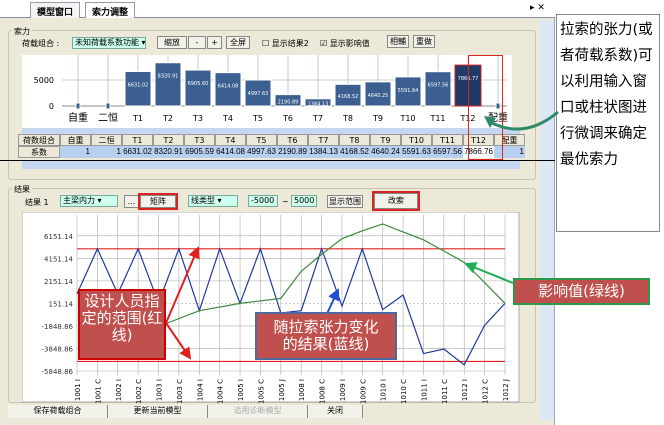 This screenshot has height=425, width=664. I want to click on x-tick-label: 1002 I, so click(119, 390).